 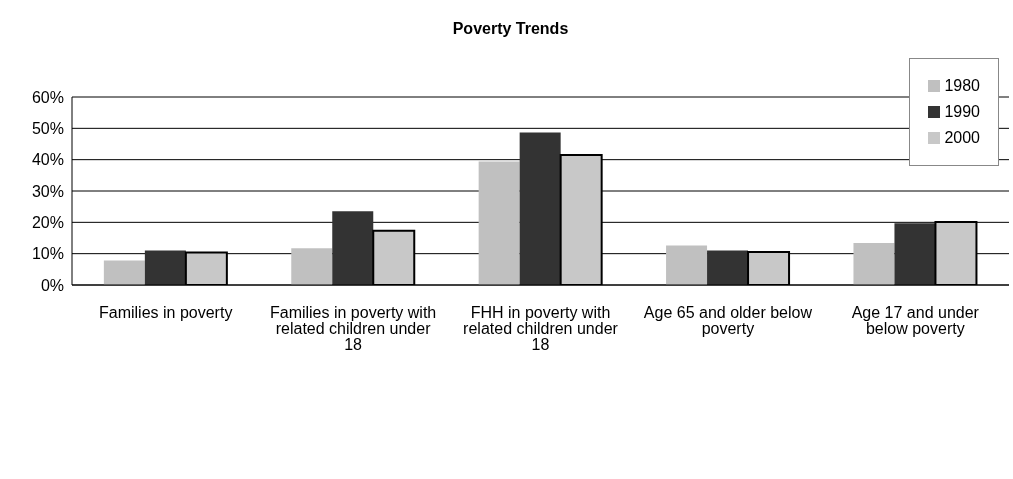 I want to click on y-tick-label: 20%, so click(x=47, y=223).